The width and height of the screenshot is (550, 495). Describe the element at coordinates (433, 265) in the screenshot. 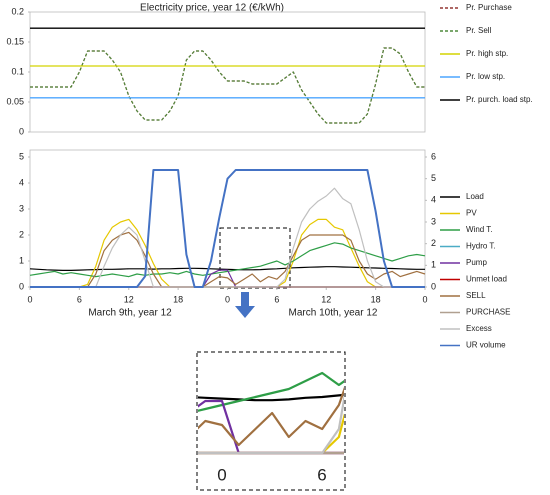

I see `y2-tick-label: 1` at that location.